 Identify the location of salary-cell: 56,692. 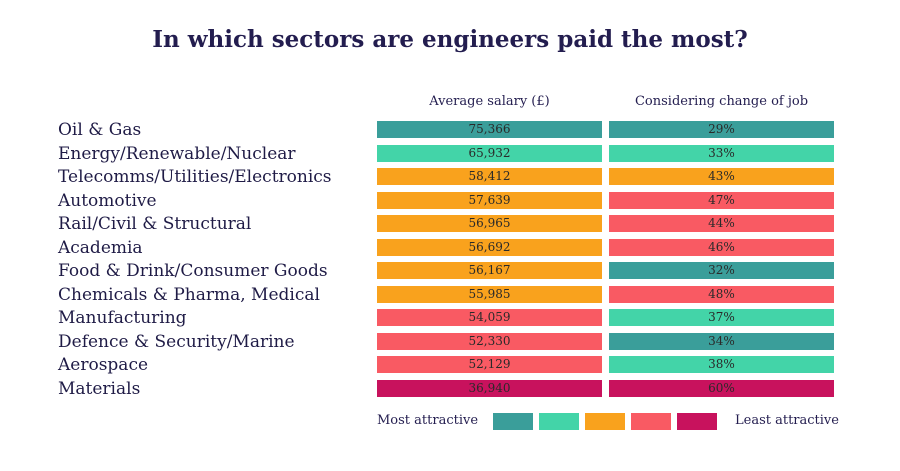
(489, 247).